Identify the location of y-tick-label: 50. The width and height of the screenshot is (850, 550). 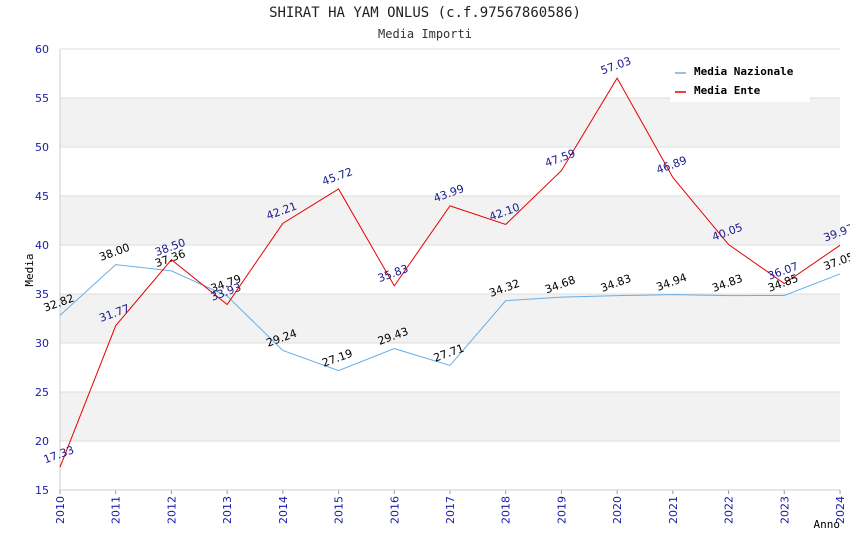
(42, 147).